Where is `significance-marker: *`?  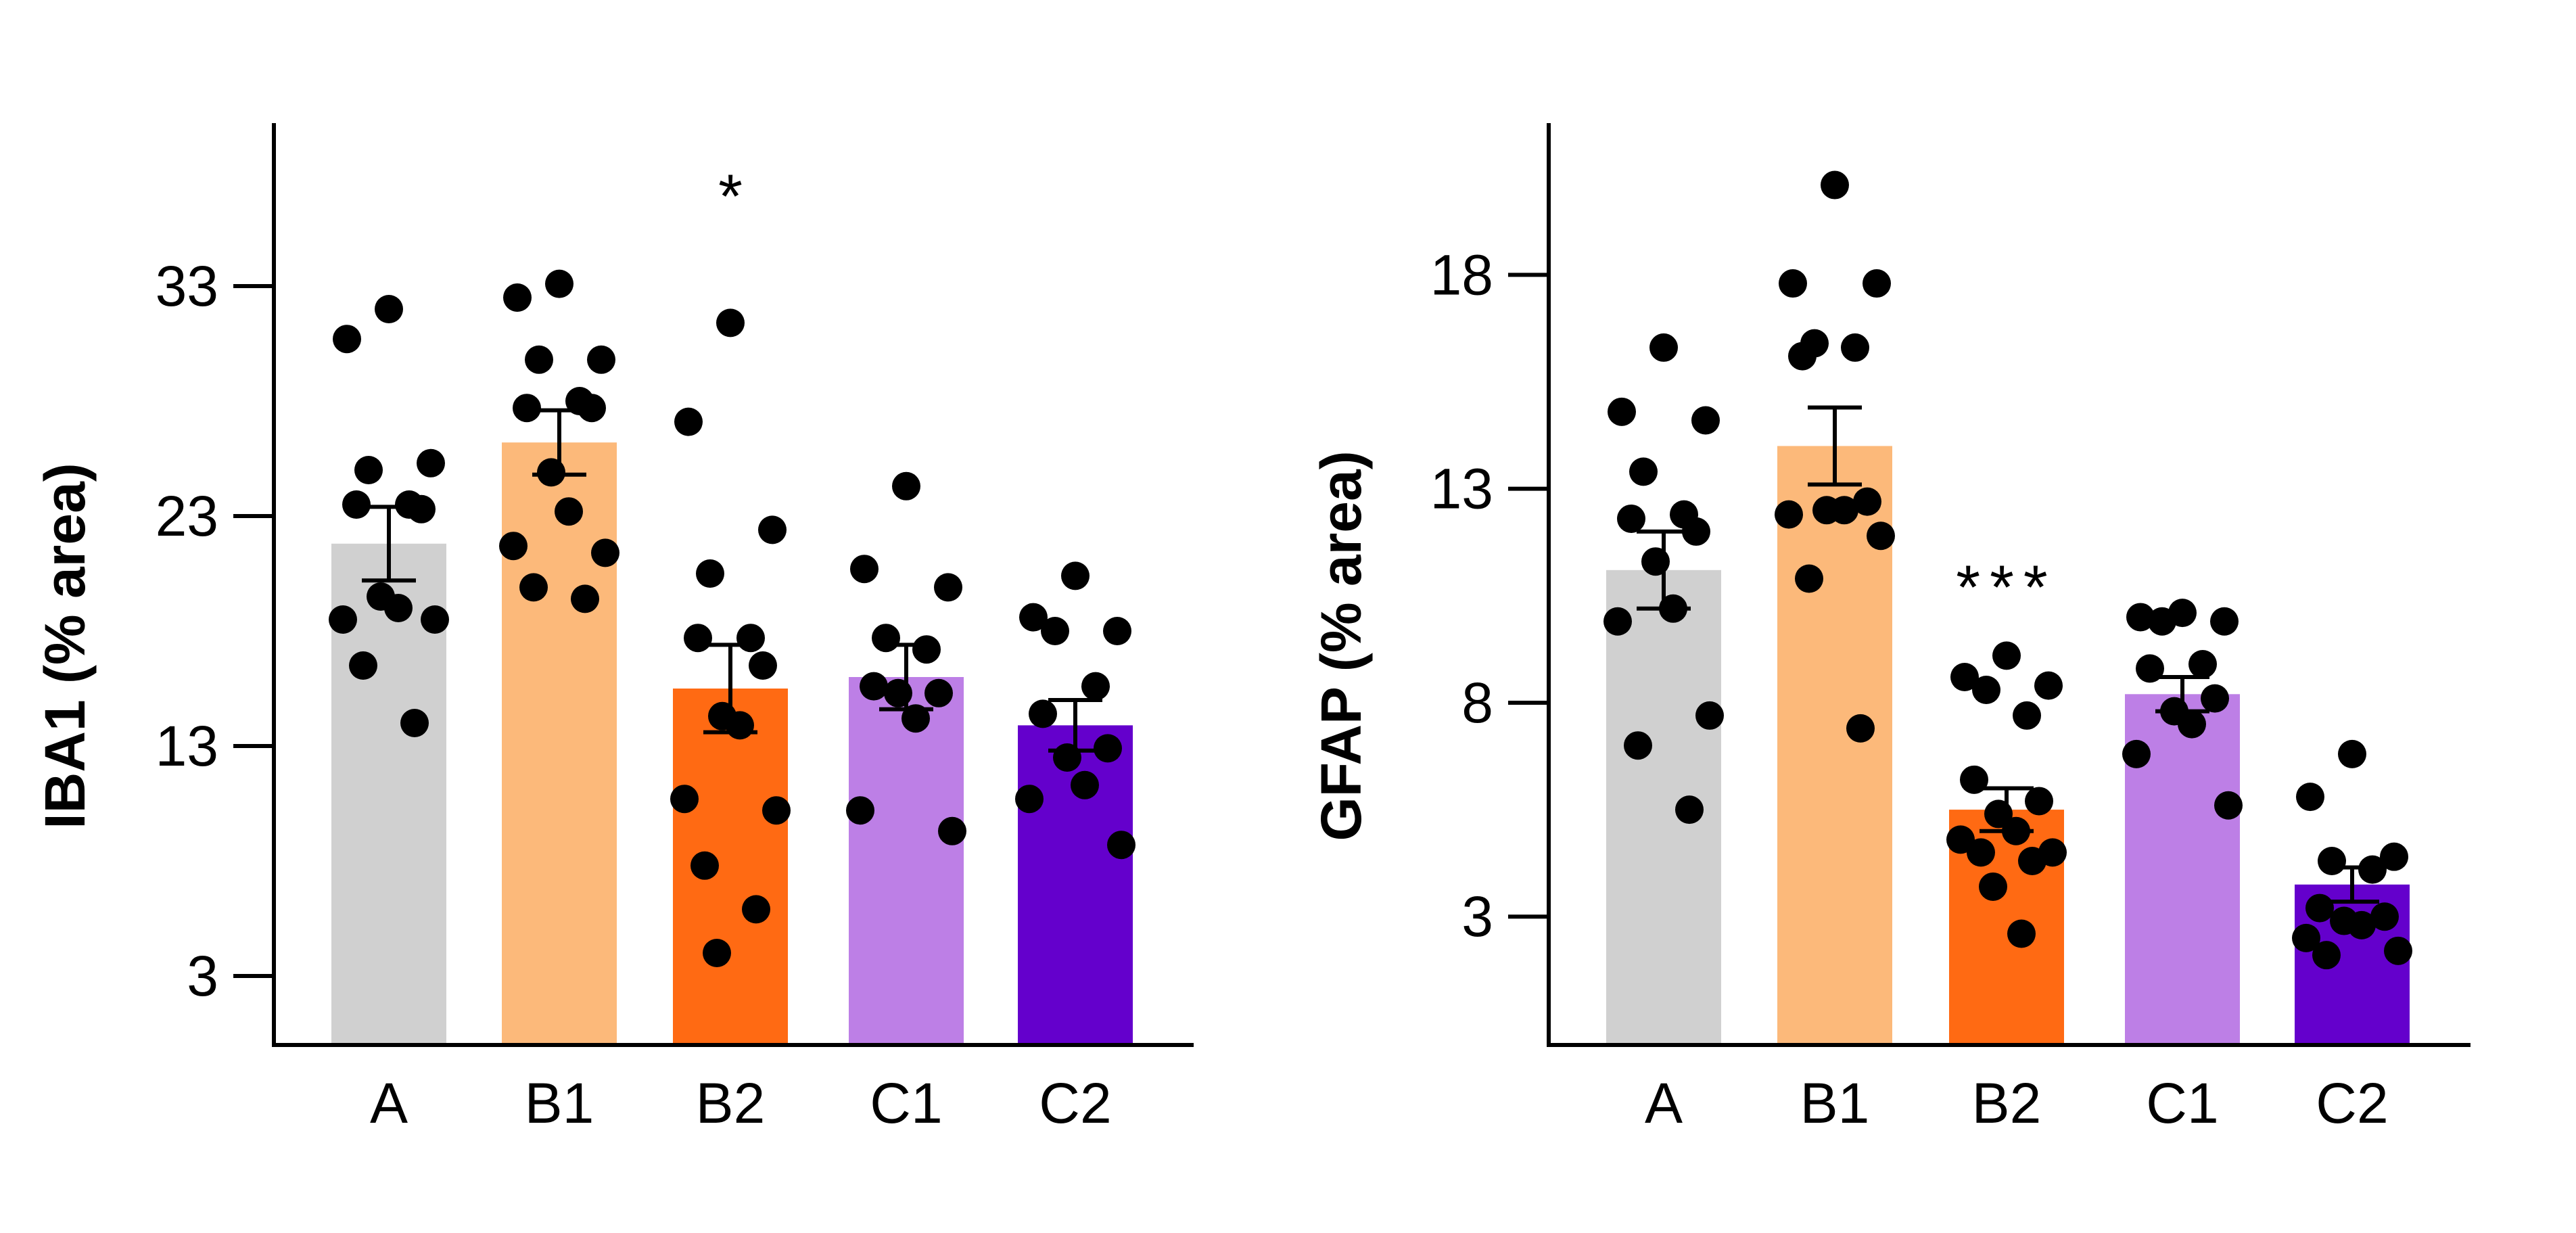 significance-marker: * is located at coordinates (730, 196).